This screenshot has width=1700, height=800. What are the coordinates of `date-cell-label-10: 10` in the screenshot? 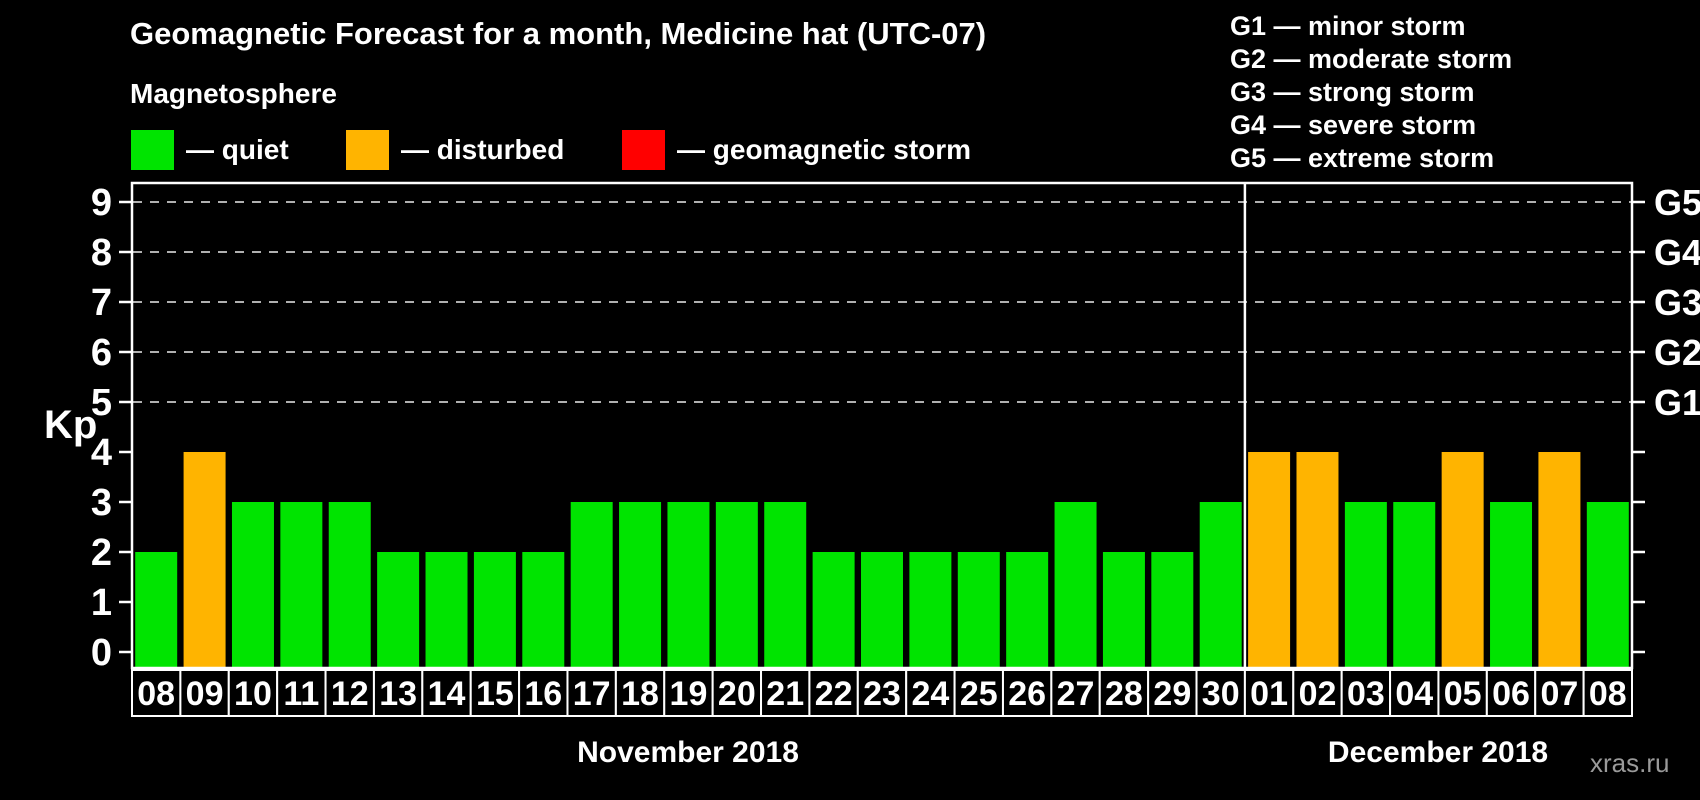 It's located at (253, 694).